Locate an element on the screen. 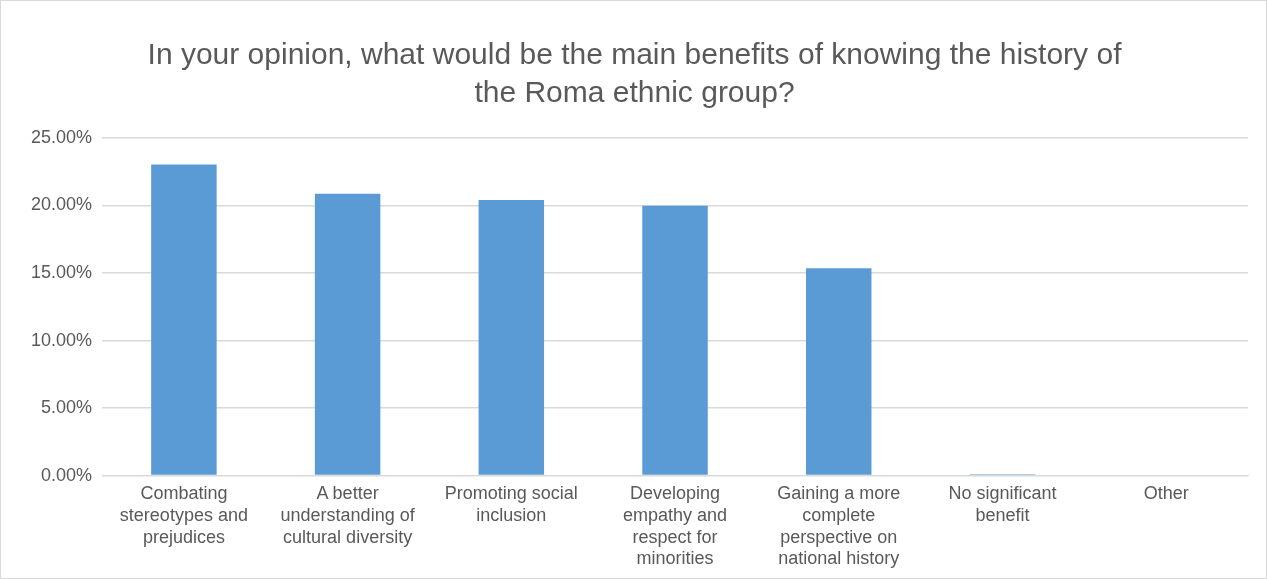 The image size is (1267, 579). y-tick-label: 15.00% is located at coordinates (61, 272).